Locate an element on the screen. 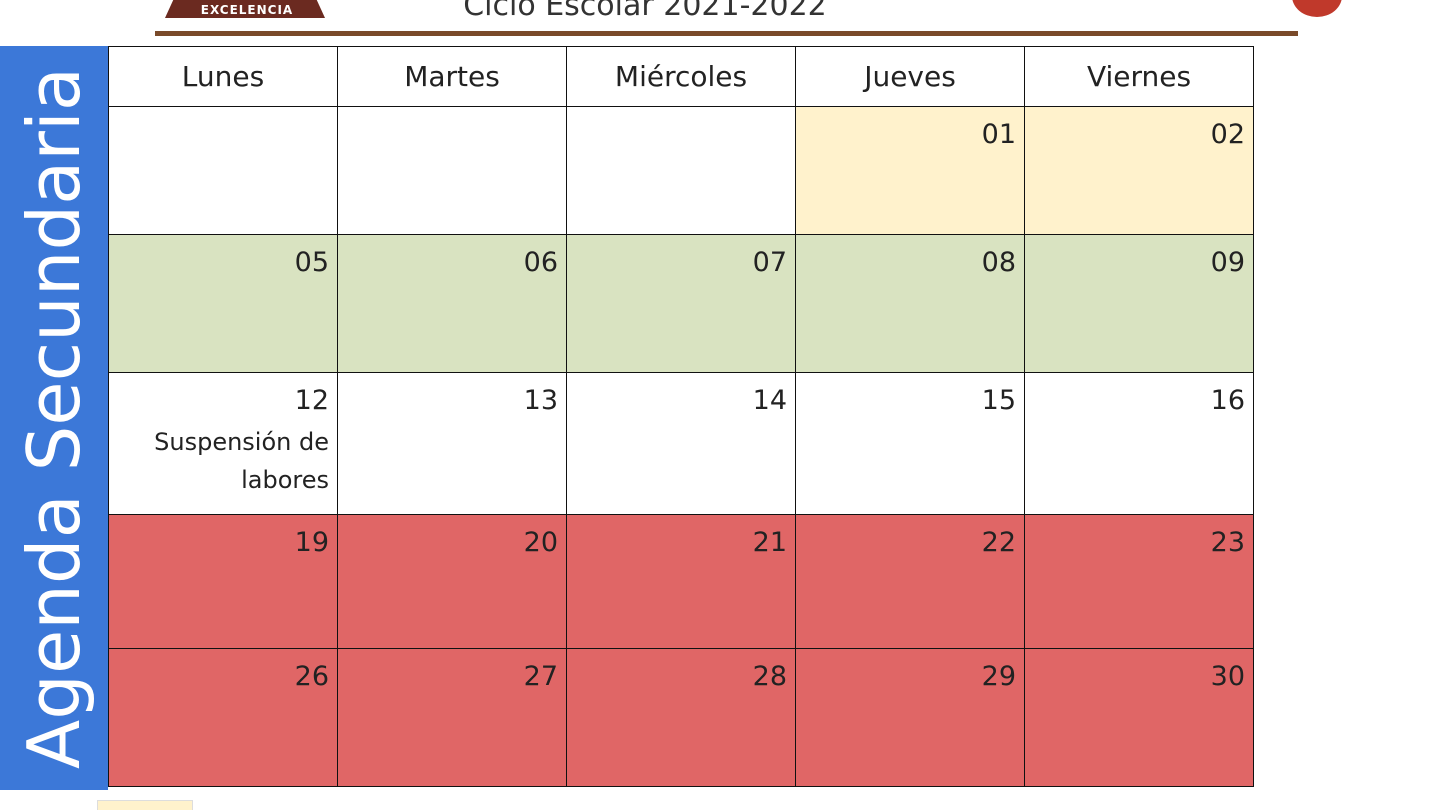 The height and width of the screenshot is (810, 1440). day-number: 09 is located at coordinates (1227, 262).